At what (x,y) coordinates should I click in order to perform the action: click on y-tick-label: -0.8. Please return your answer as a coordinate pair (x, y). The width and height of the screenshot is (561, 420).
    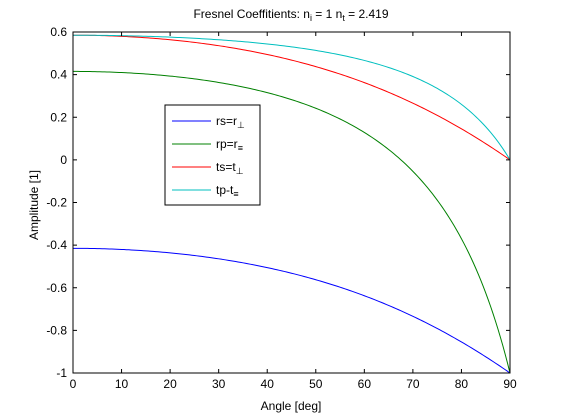
    Looking at the image, I should click on (56, 330).